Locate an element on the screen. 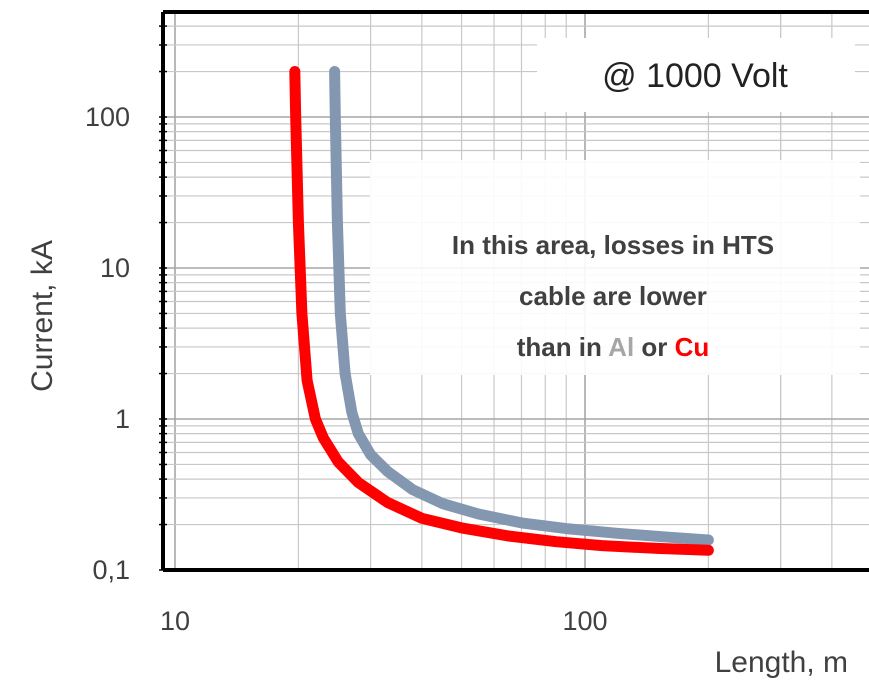  note-cu-word: Cu is located at coordinates (692, 347).